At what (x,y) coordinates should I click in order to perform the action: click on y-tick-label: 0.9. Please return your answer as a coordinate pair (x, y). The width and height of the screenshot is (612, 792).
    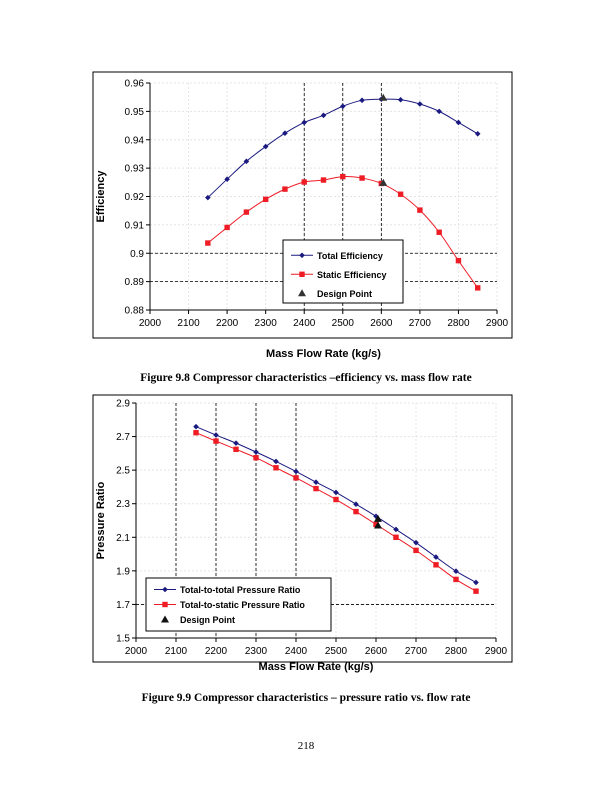
    Looking at the image, I should click on (137, 254).